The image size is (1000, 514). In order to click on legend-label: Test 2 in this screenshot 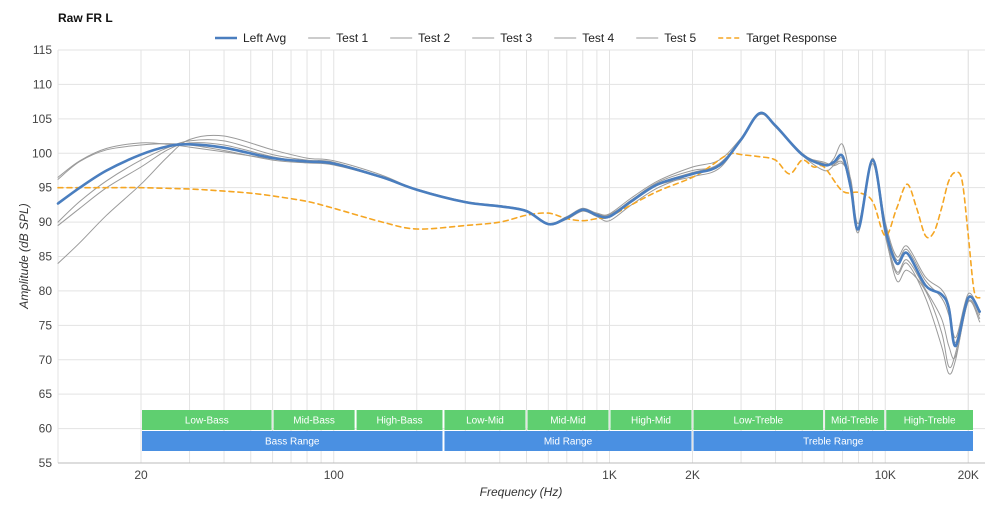, I will do `click(434, 38)`.